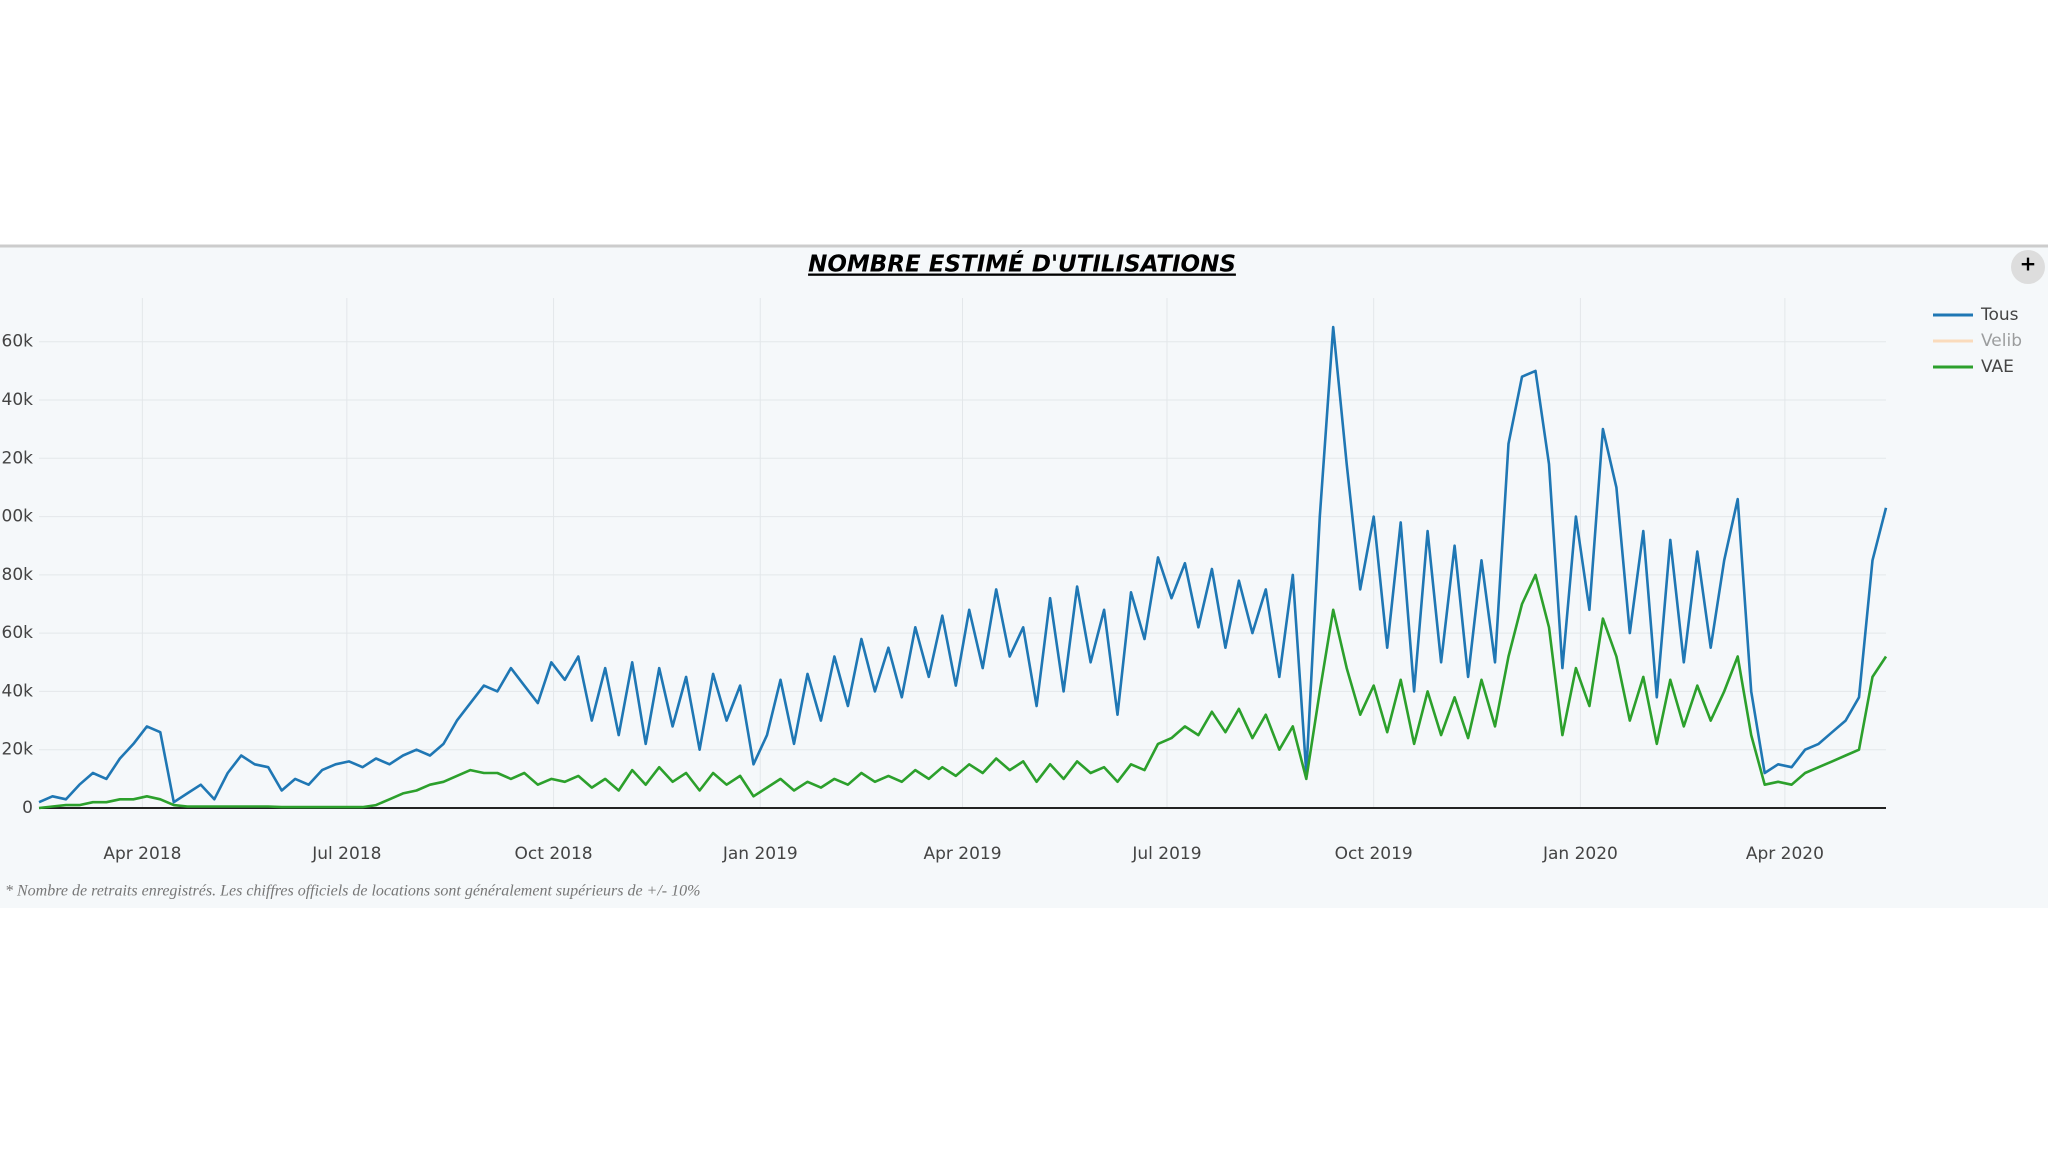 This screenshot has height=1152, width=2048. Describe the element at coordinates (18, 575) in the screenshot. I see `y-tick-label: 80k` at that location.